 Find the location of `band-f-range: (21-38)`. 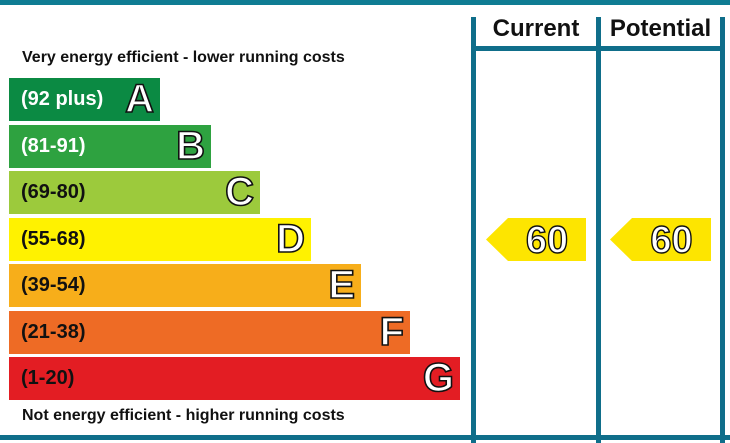

band-f-range: (21-38) is located at coordinates (53, 331).